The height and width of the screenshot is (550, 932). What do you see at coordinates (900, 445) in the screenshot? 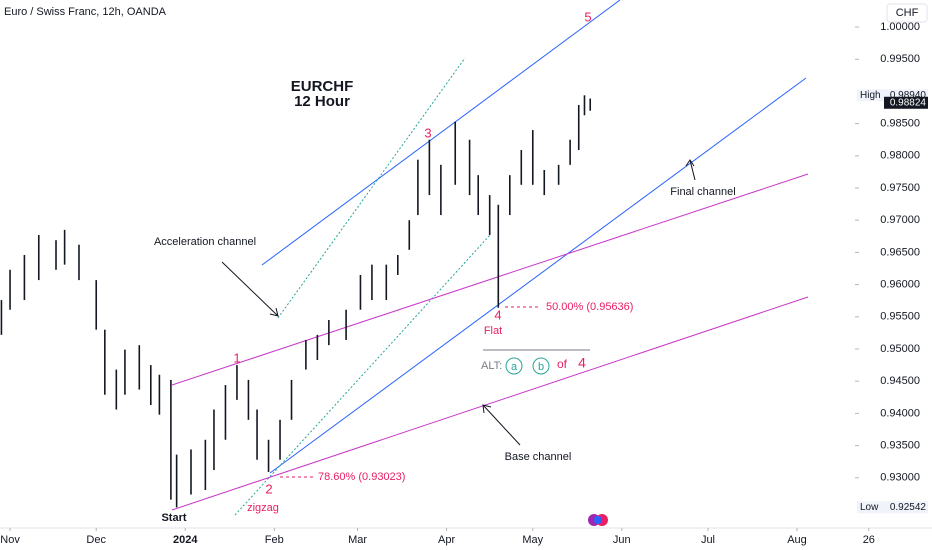
I see `y-tick-label: 0.93500` at bounding box center [900, 445].